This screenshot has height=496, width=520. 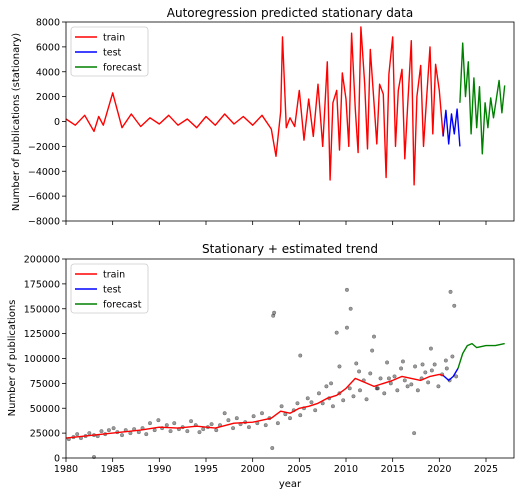 What do you see at coordinates (42, 284) in the screenshot?
I see `bottom-y-tick-label: 175000` at bounding box center [42, 284].